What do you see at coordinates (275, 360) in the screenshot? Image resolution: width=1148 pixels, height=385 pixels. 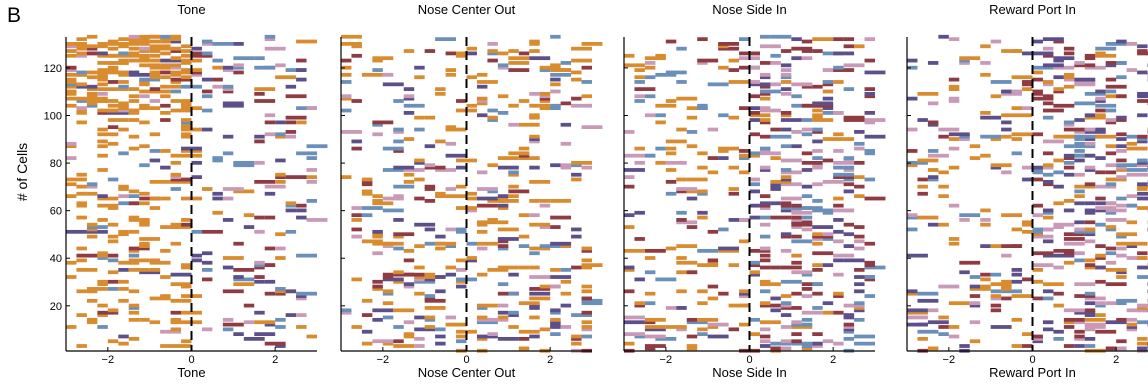 I see `x-tick-label: 2` at bounding box center [275, 360].